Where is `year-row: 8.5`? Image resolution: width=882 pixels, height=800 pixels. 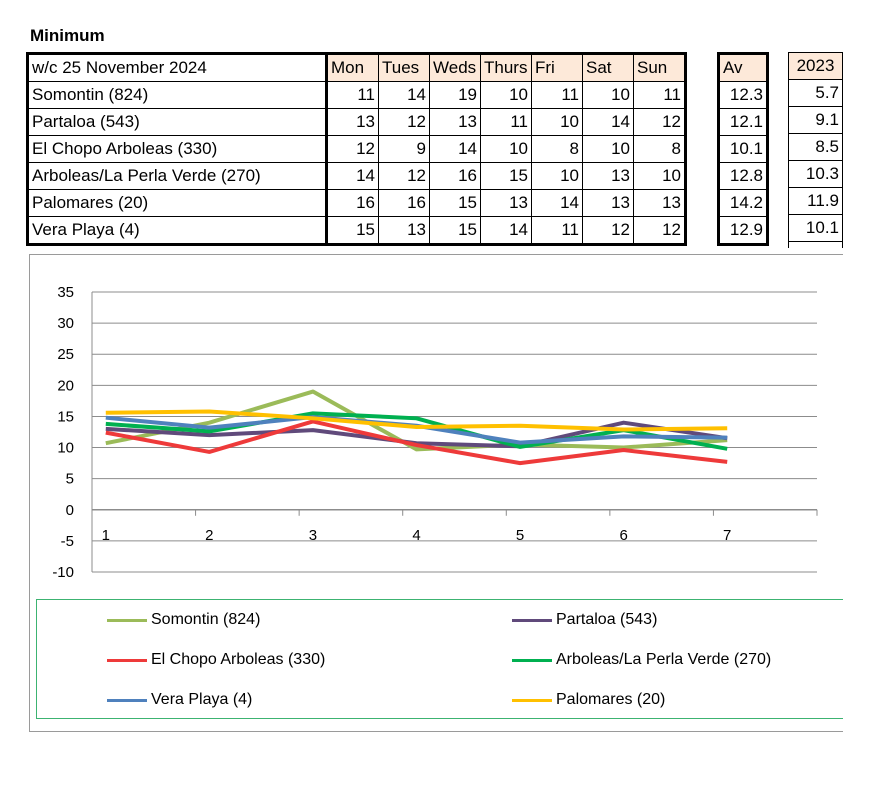 year-row: 8.5 is located at coordinates (815, 147).